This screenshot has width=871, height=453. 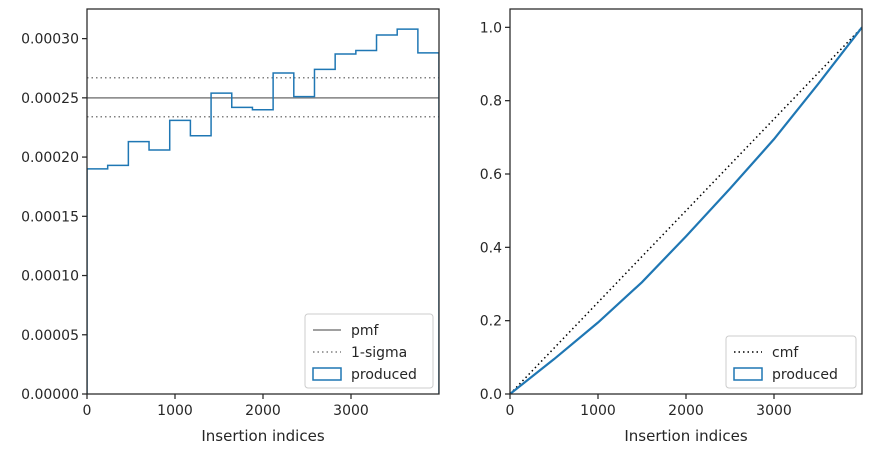 What do you see at coordinates (491, 248) in the screenshot?
I see `y-tick-label: 0.4` at bounding box center [491, 248].